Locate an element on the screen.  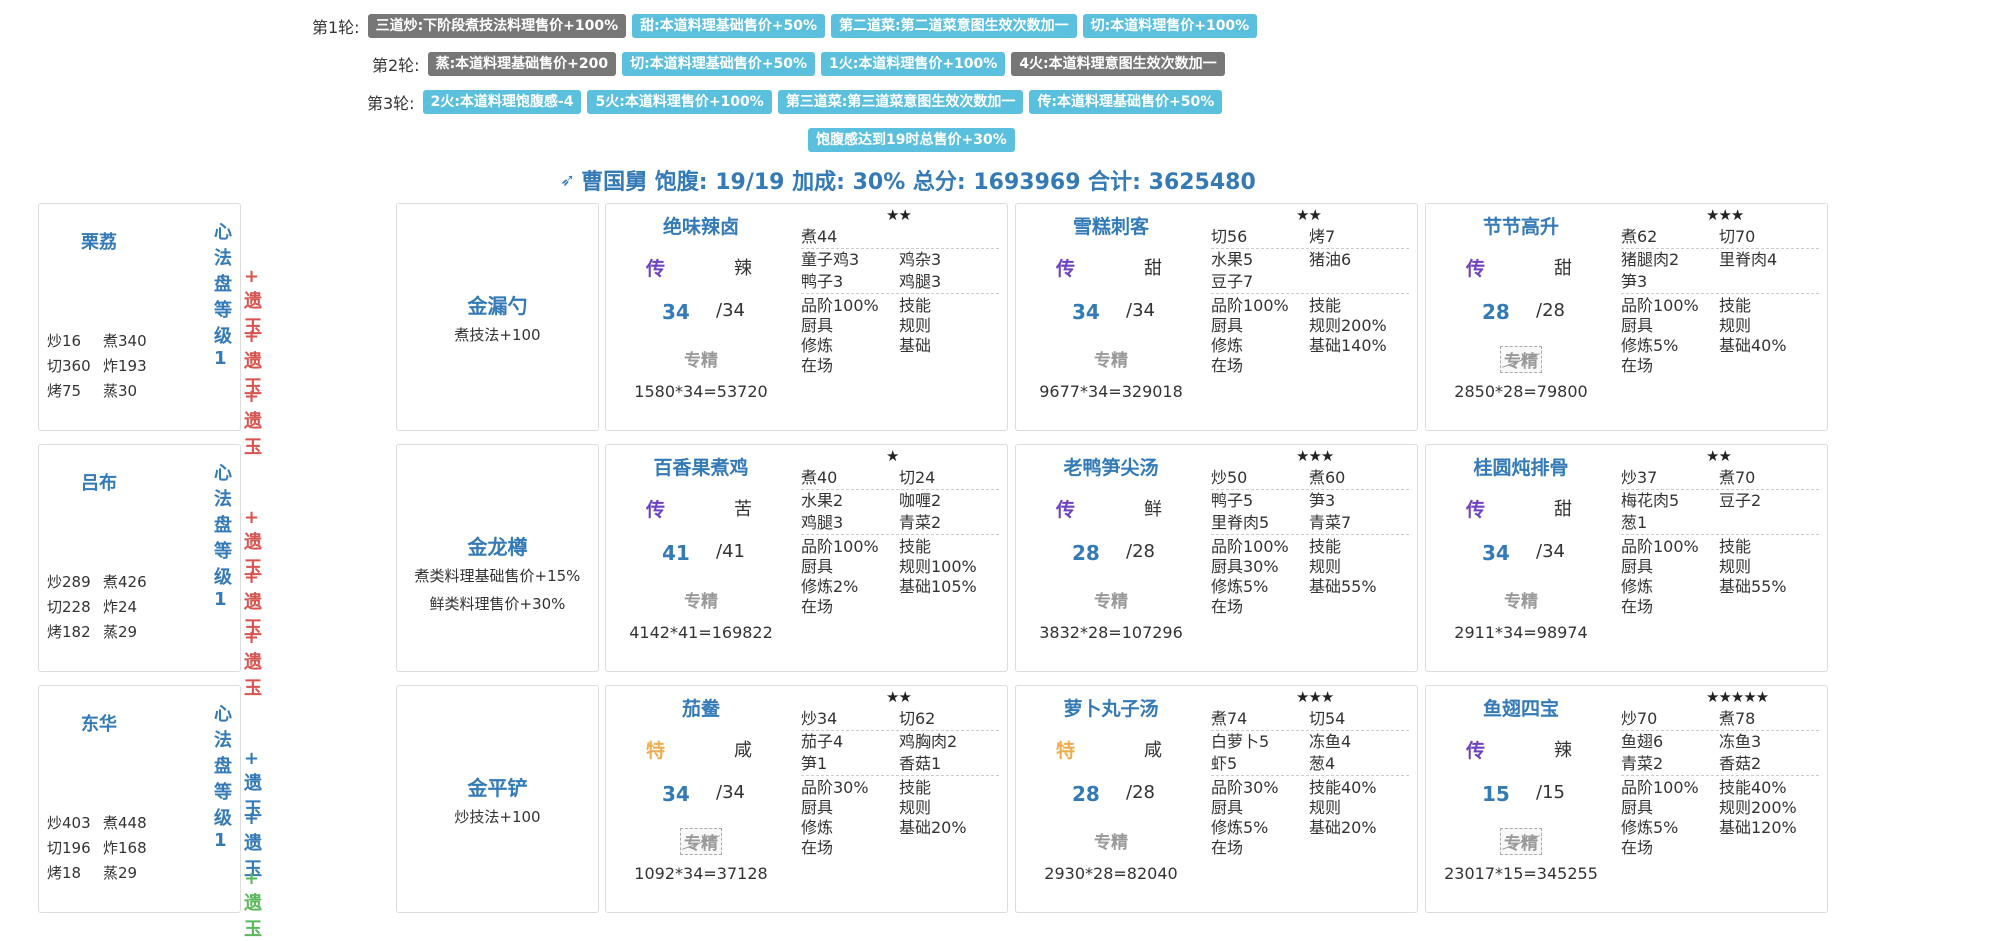
ingredient-block: 切56 烤7 水果5 猪油6 豆子7 is located at coordinates (1310, 260).